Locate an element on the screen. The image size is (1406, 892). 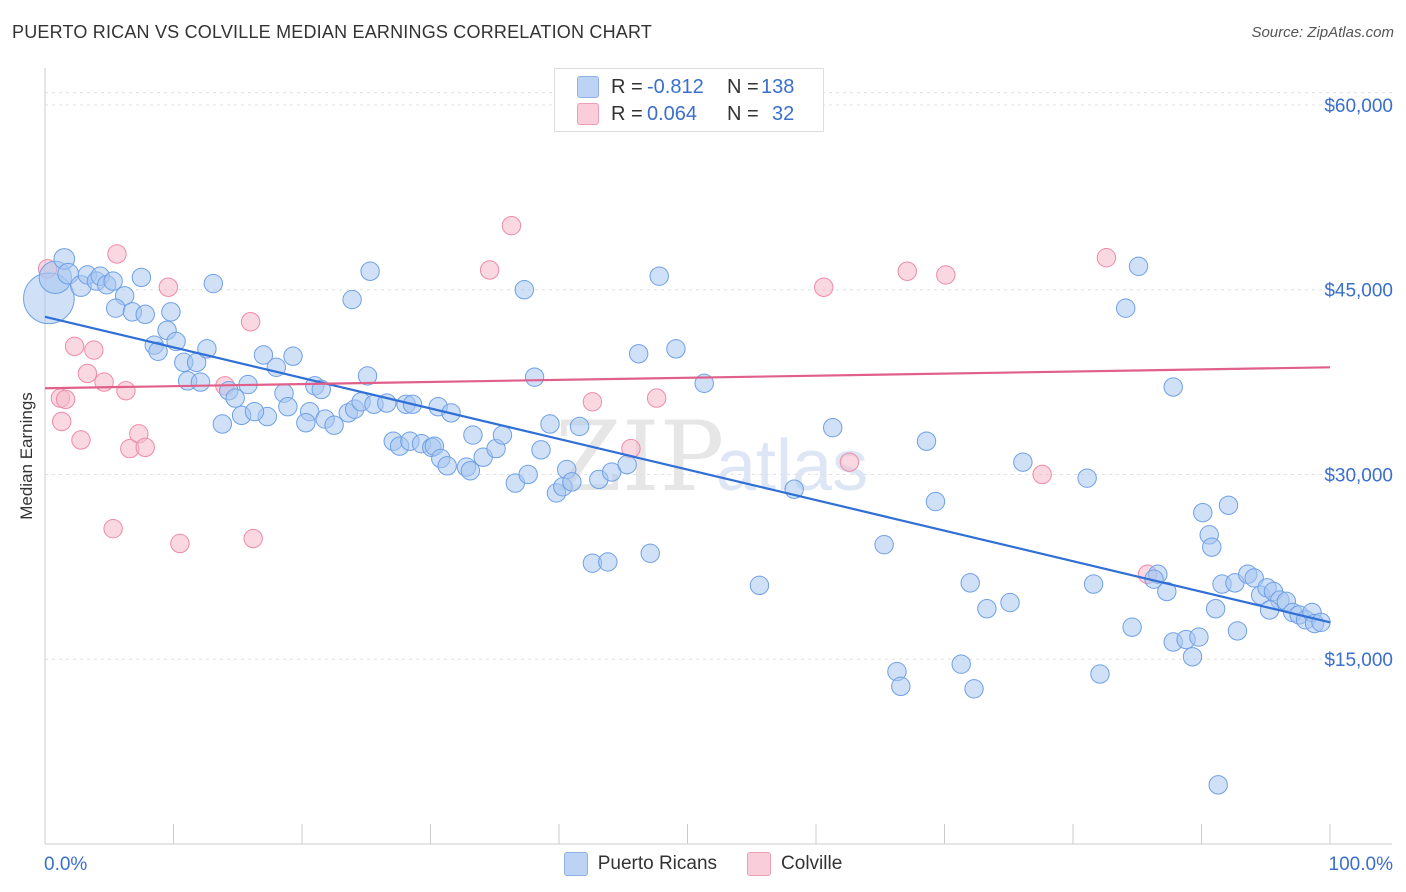
legend-row-puerto-ricans: R = -0.812 N = 138 is located at coordinates (685, 87).